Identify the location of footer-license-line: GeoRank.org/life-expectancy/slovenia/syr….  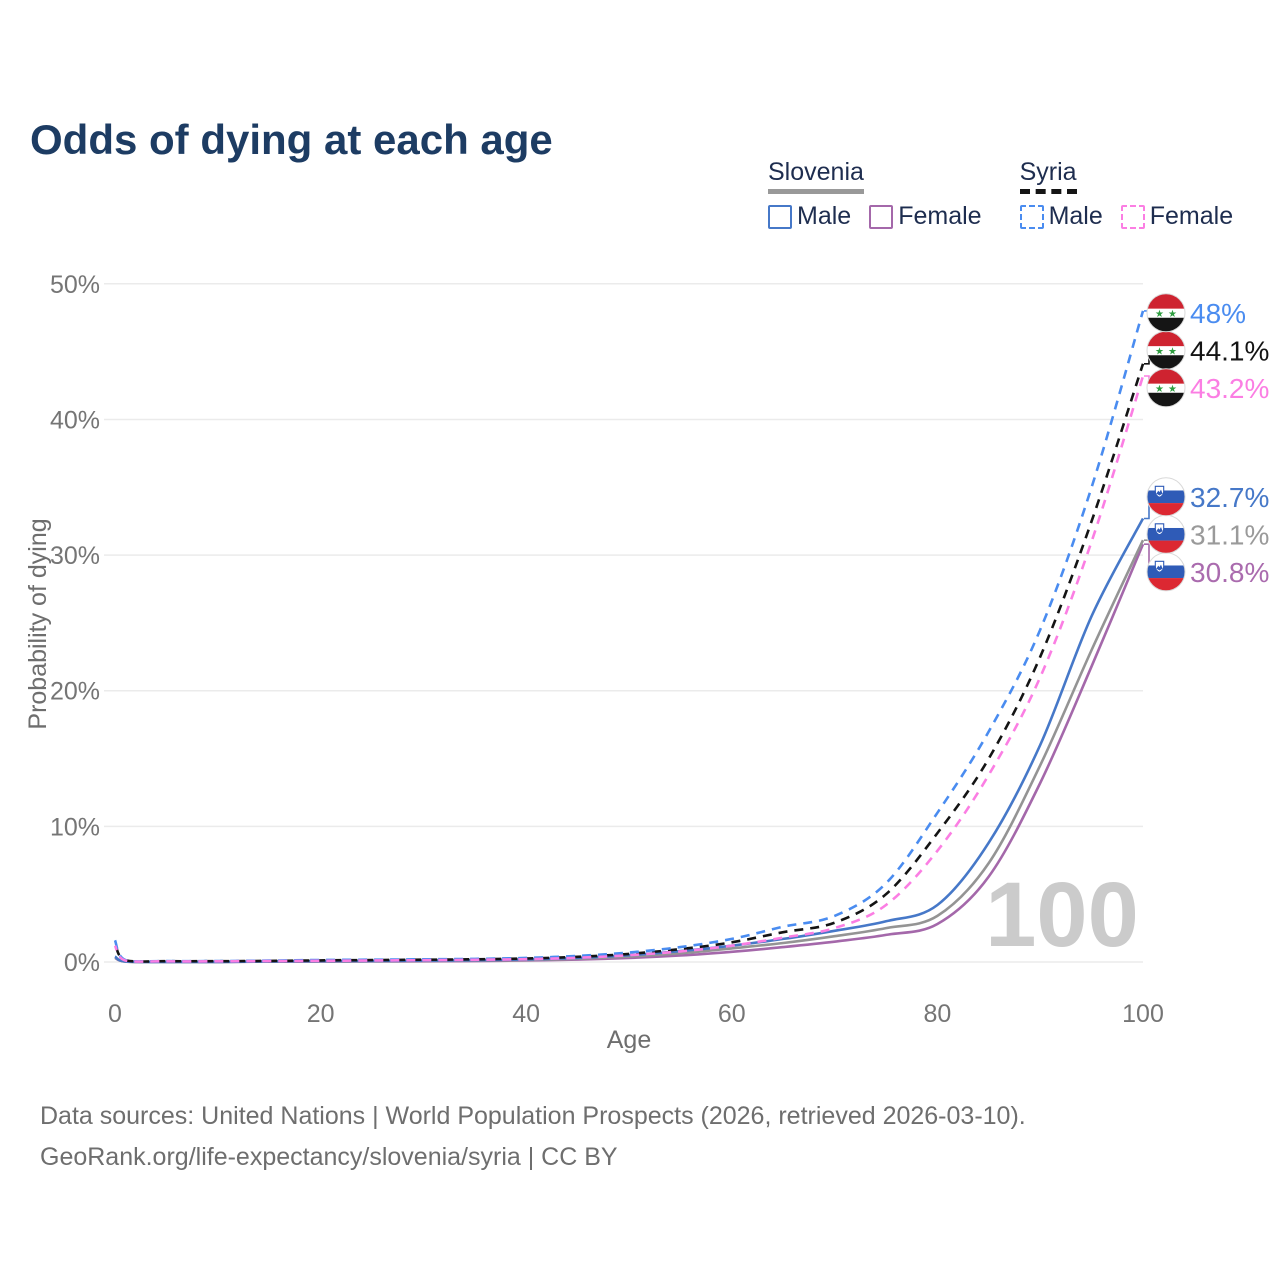
(329, 1157).